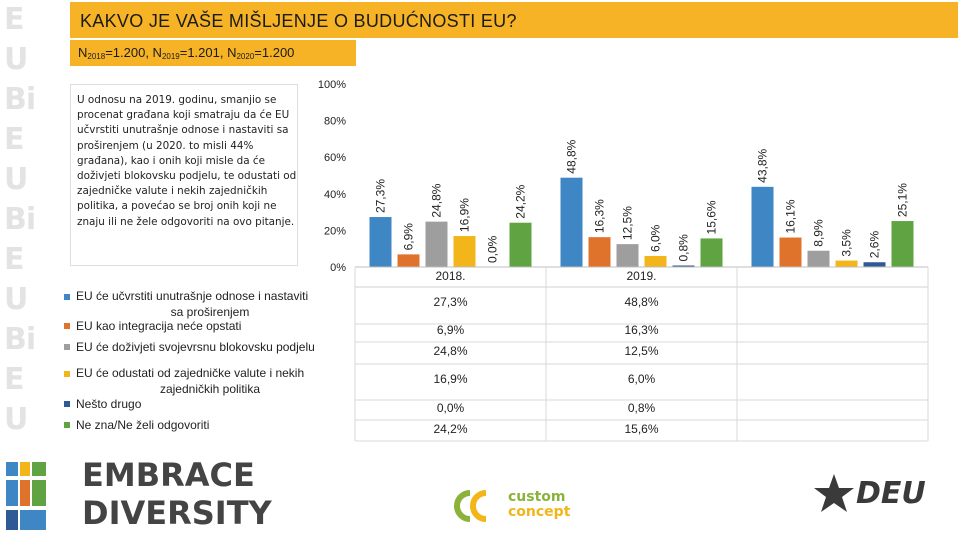 This screenshot has height=540, width=960. Describe the element at coordinates (641, 429) in the screenshot. I see `table-cell: 15,6%` at that location.